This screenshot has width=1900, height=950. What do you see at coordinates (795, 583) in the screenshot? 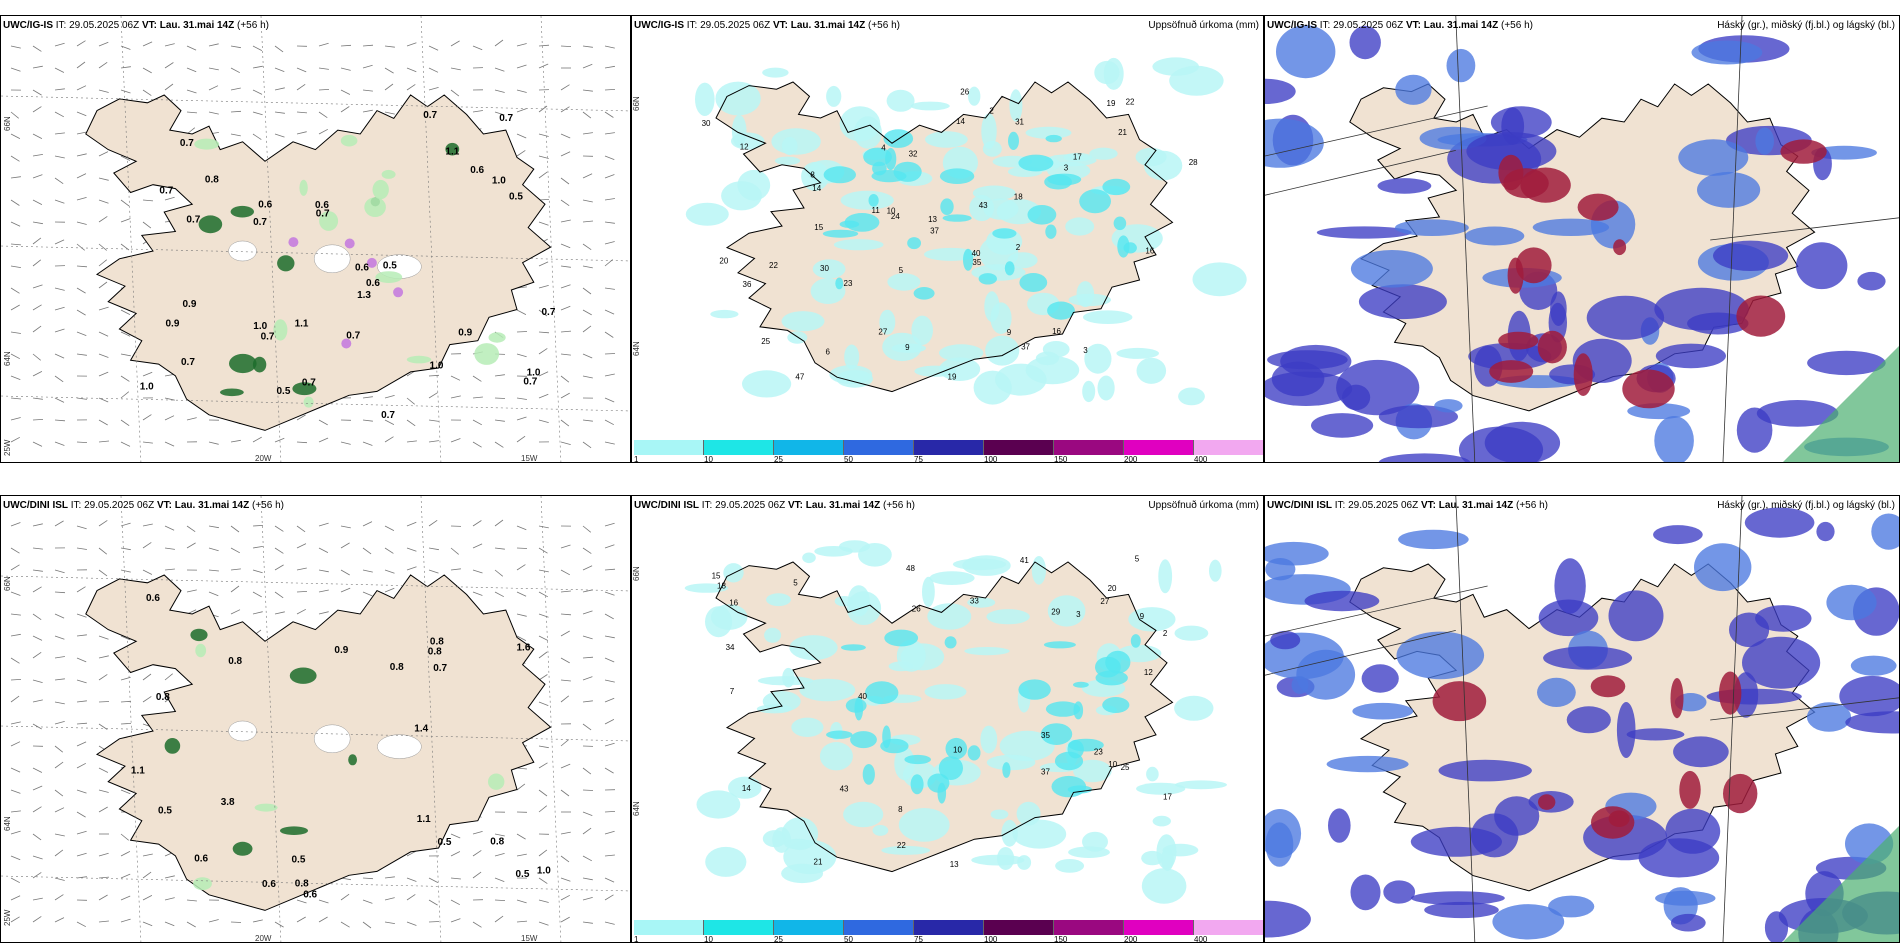
I see `precip-value-label: 5` at bounding box center [795, 583].